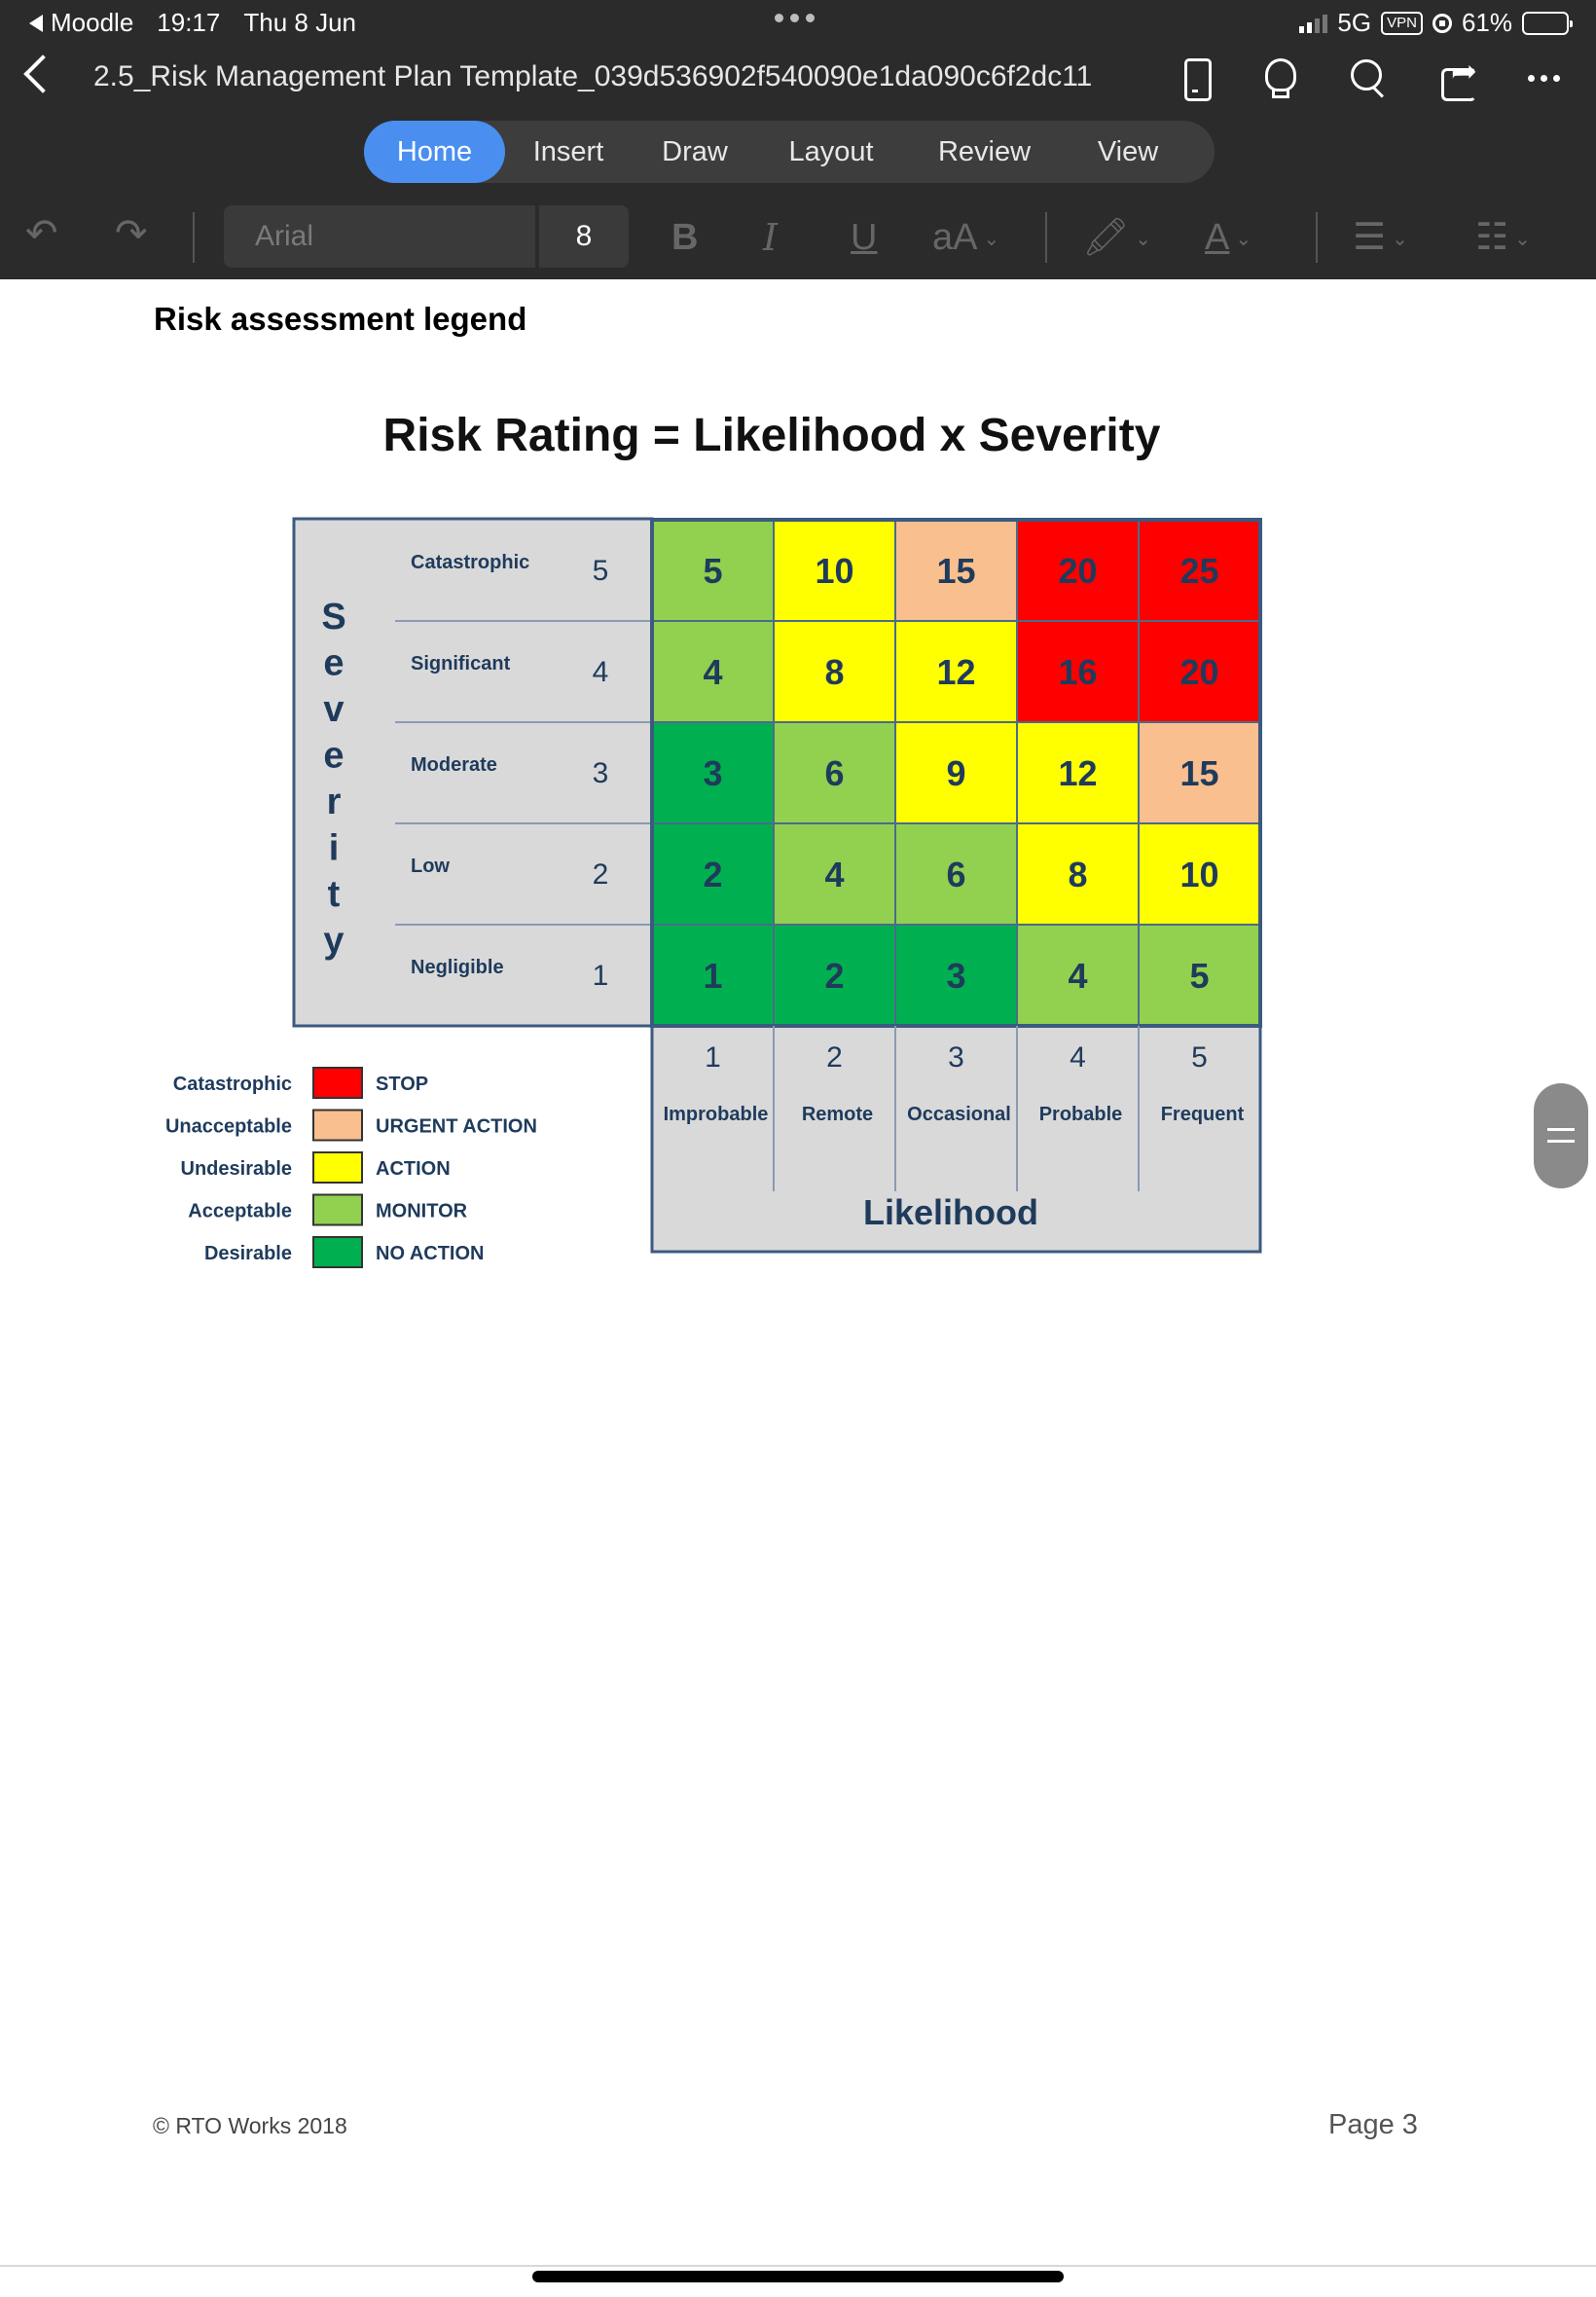 The height and width of the screenshot is (2297, 1596). Describe the element at coordinates (985, 151) in the screenshot. I see `tab-review: Review` at that location.